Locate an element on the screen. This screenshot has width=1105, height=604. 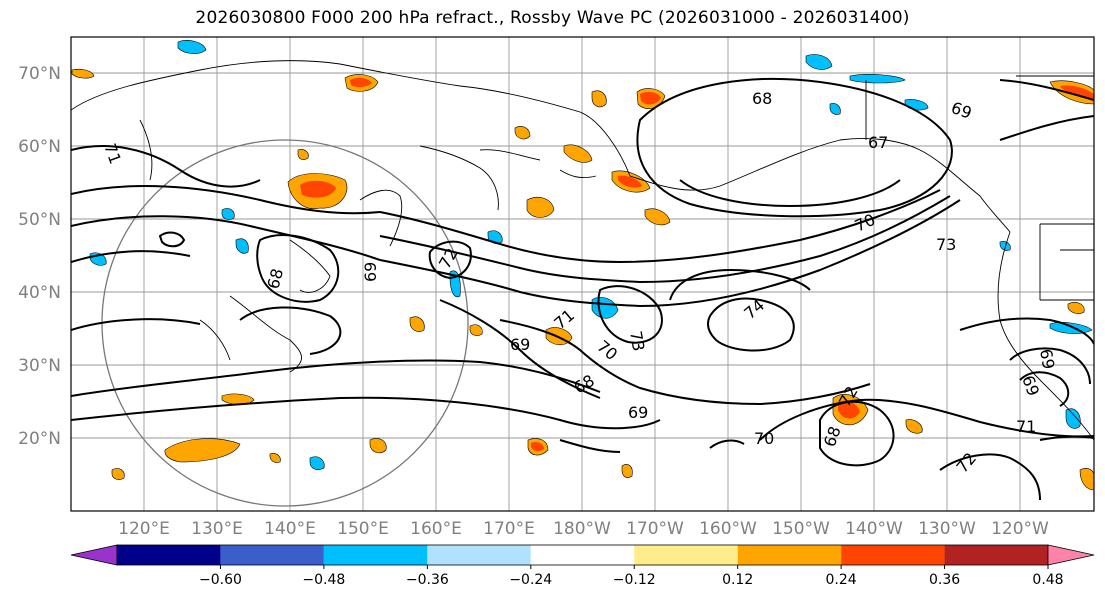
lon-label: 160°W is located at coordinates (728, 529).